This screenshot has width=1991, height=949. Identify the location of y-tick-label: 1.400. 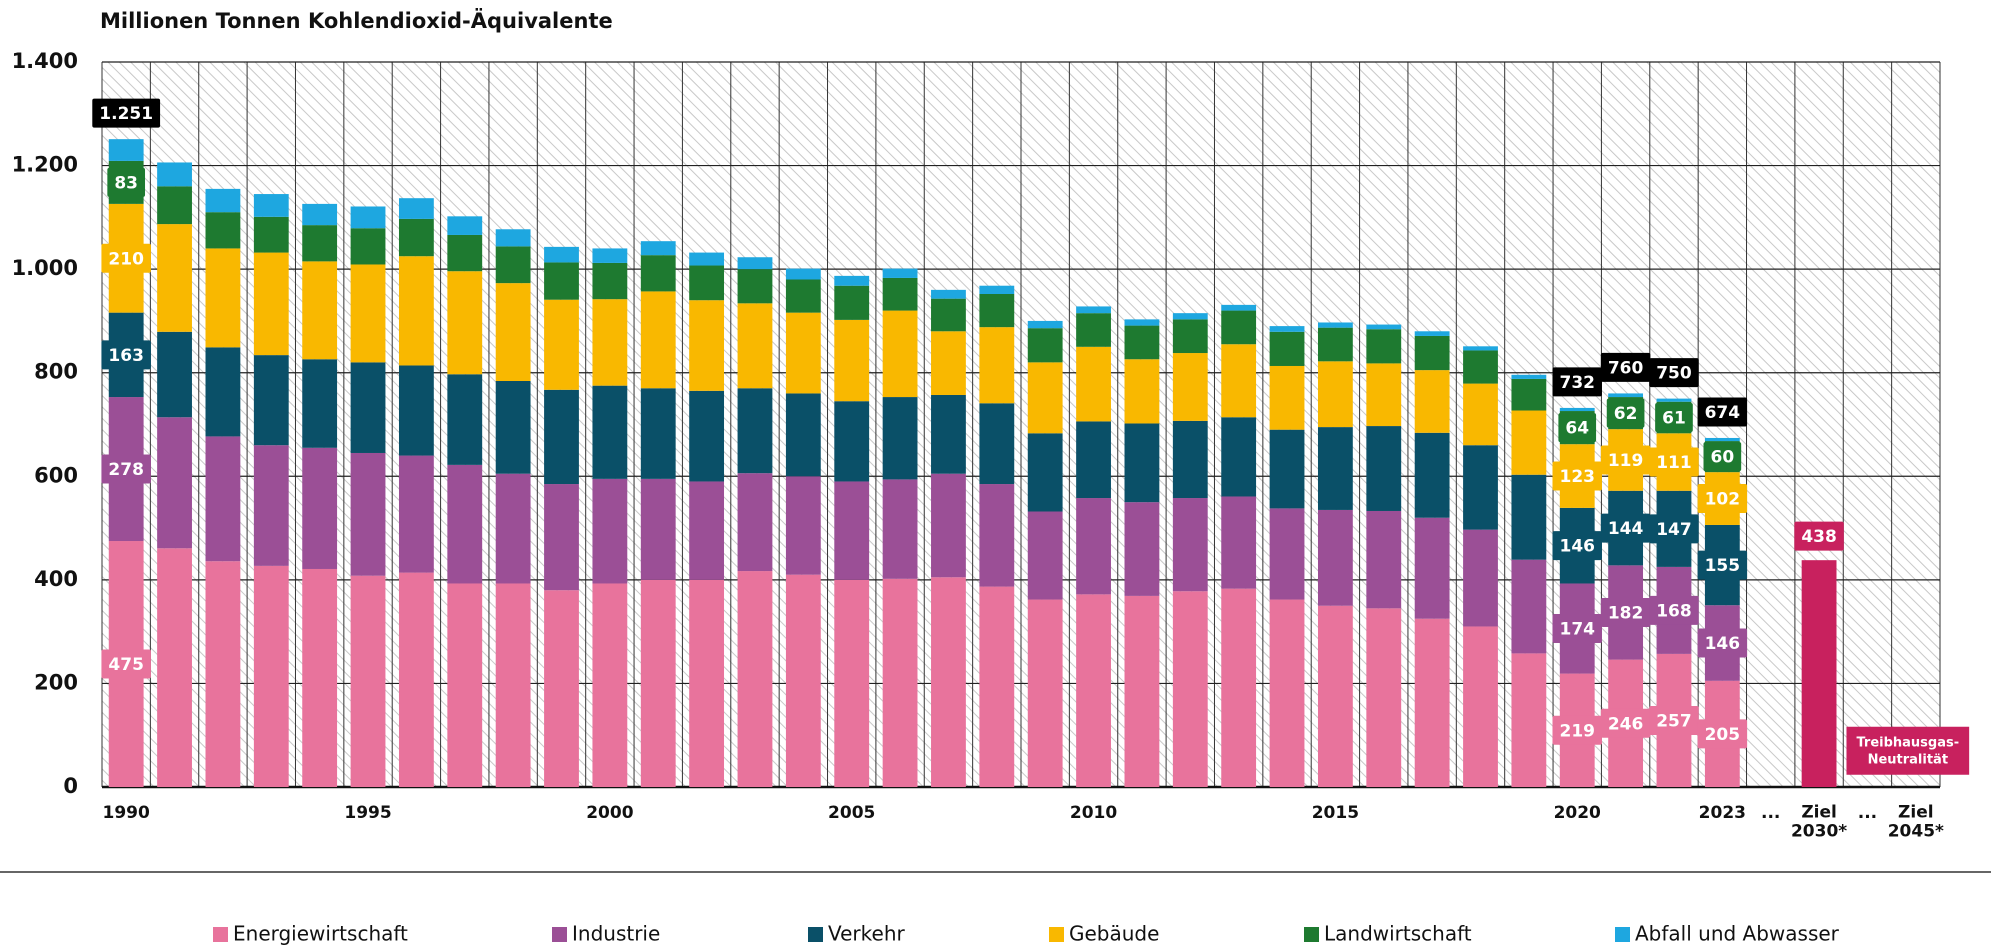
(45, 61).